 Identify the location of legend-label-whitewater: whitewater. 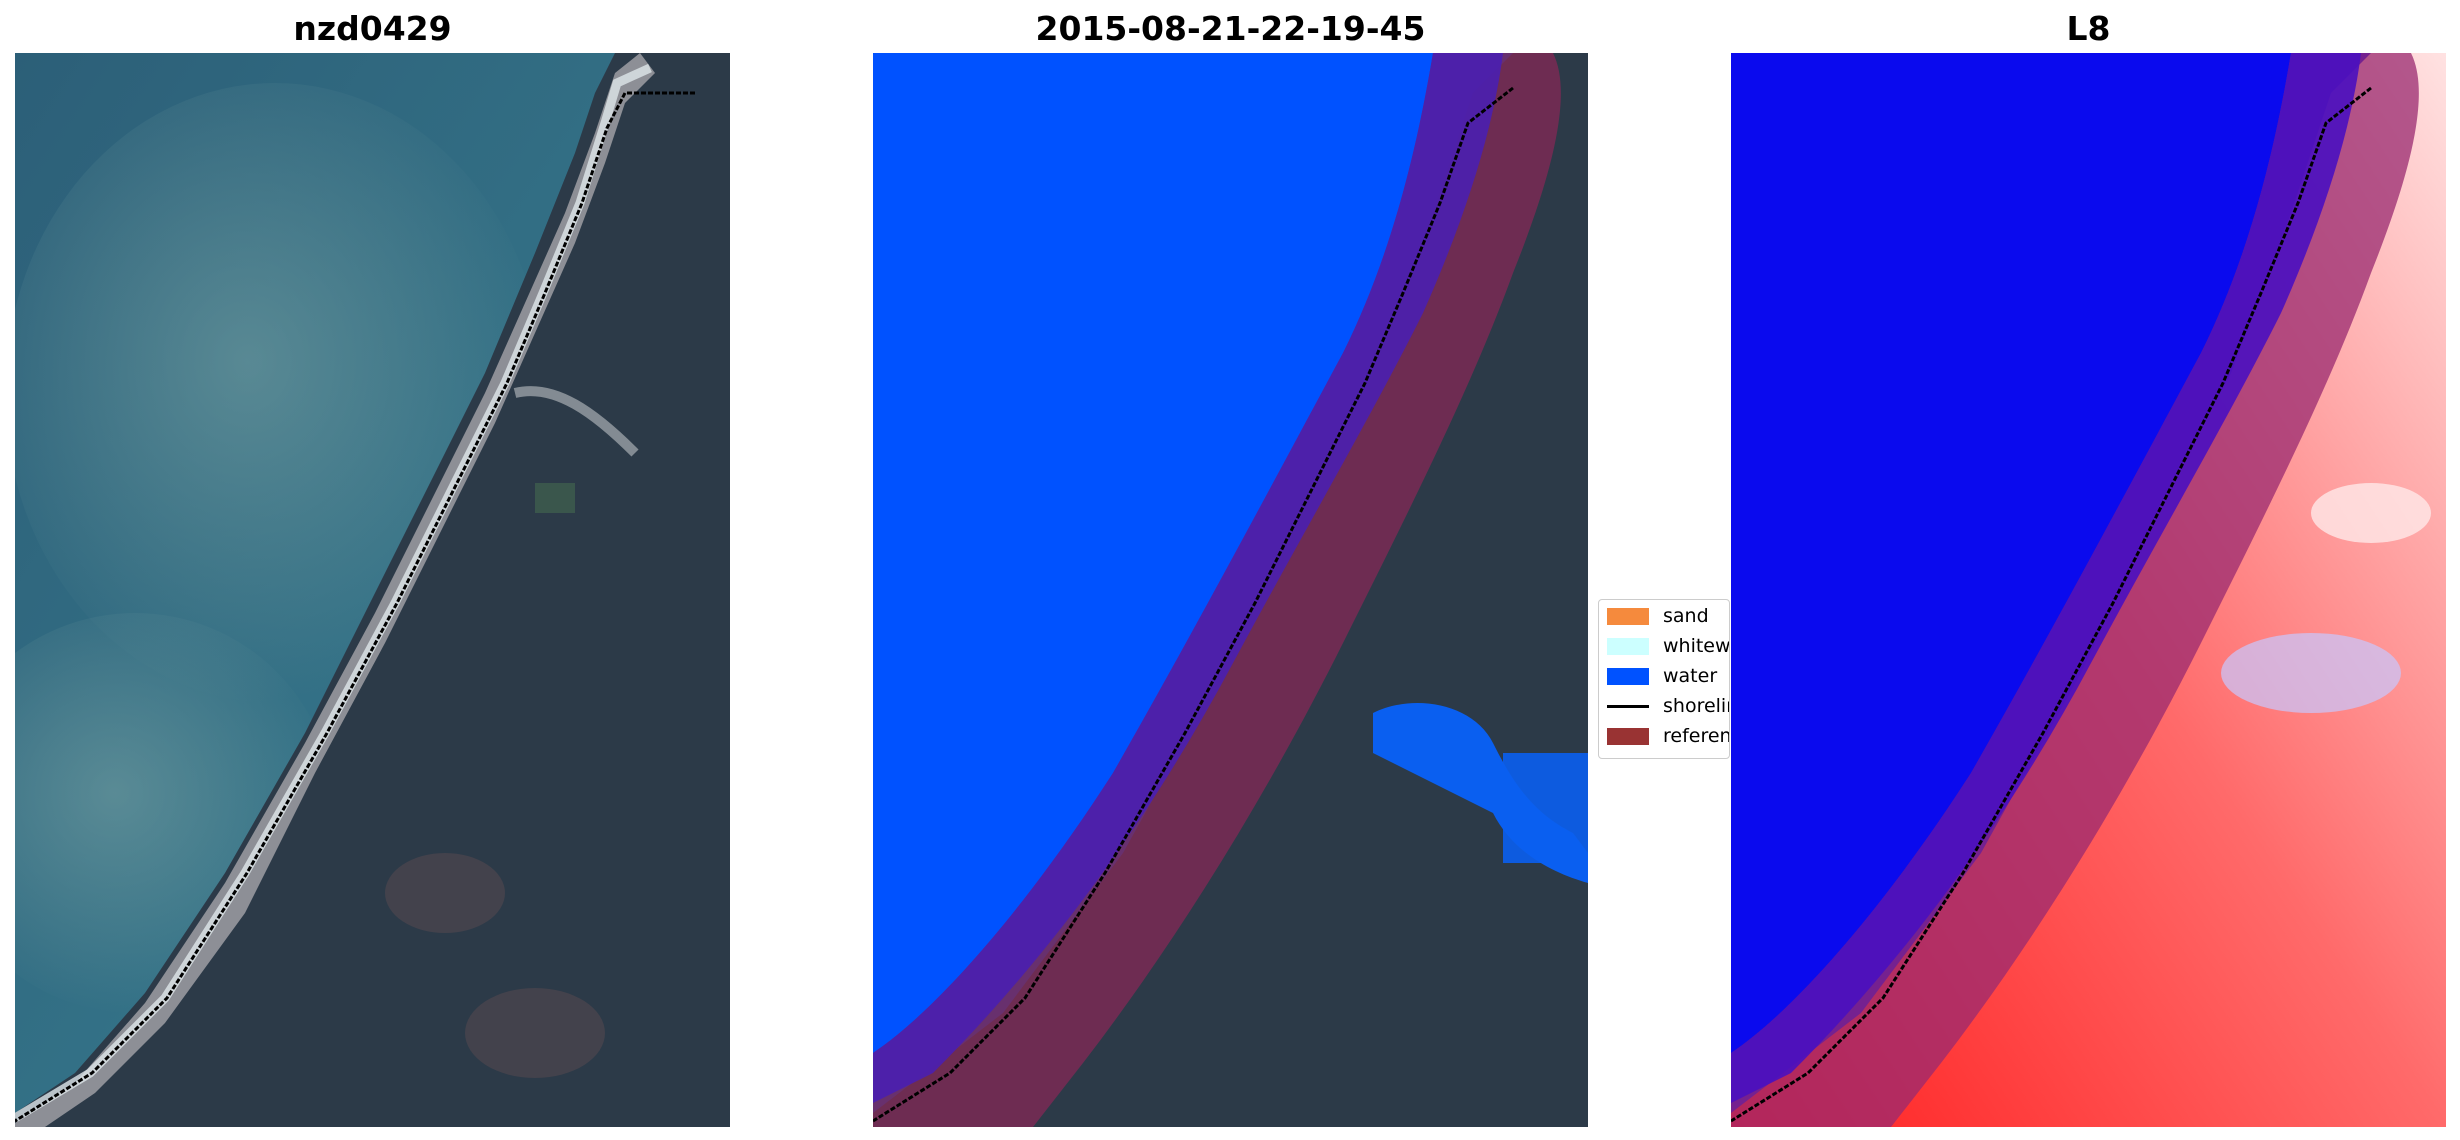
(1696, 646).